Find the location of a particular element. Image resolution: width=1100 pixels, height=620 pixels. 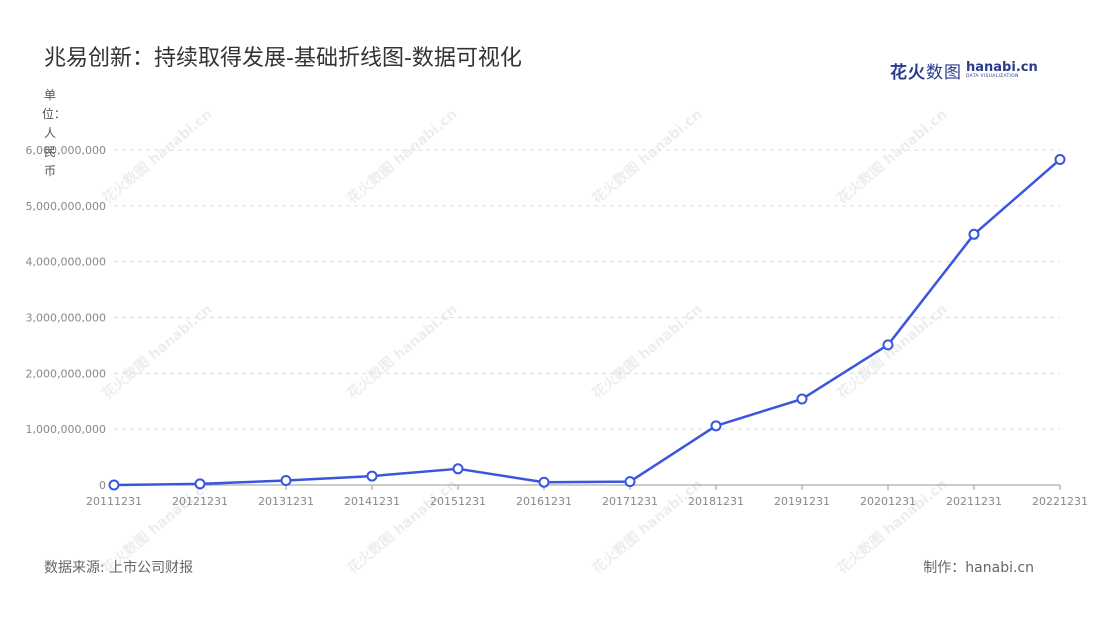

logo-brand-bold: 花火 is located at coordinates (908, 73).